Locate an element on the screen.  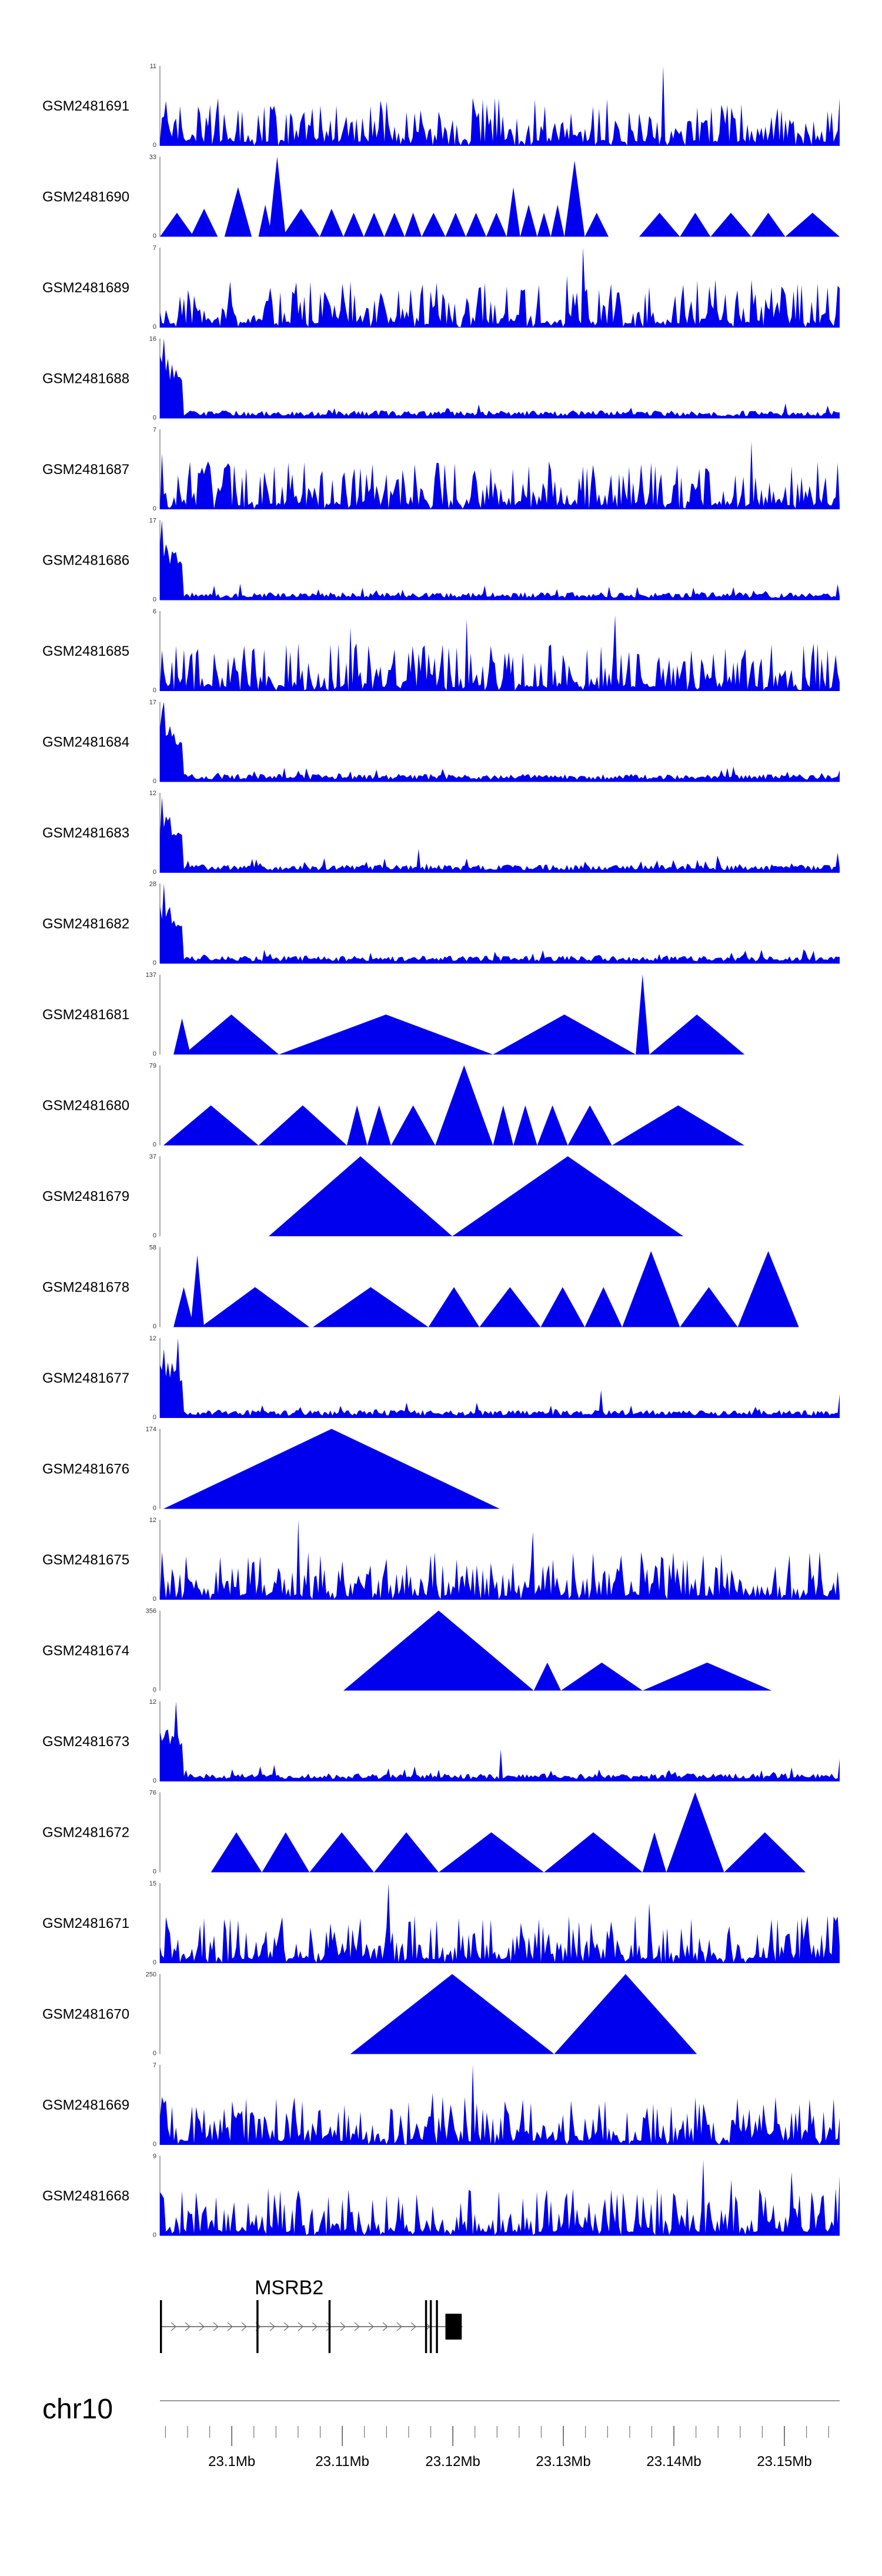
track-label: GSM2481684 is located at coordinates (85, 742).